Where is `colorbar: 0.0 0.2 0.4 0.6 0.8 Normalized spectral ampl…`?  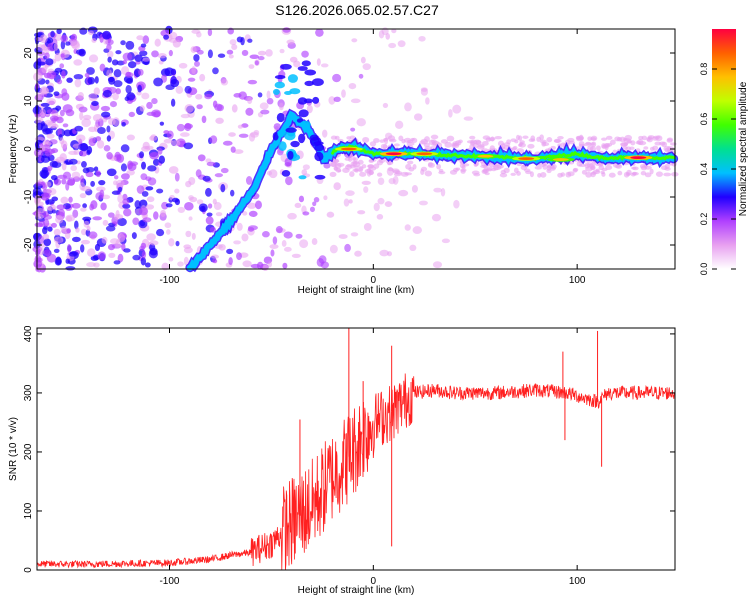 colorbar: 0.0 0.2 0.4 0.6 0.8 Normalized spectral ampl… is located at coordinates (724, 152).